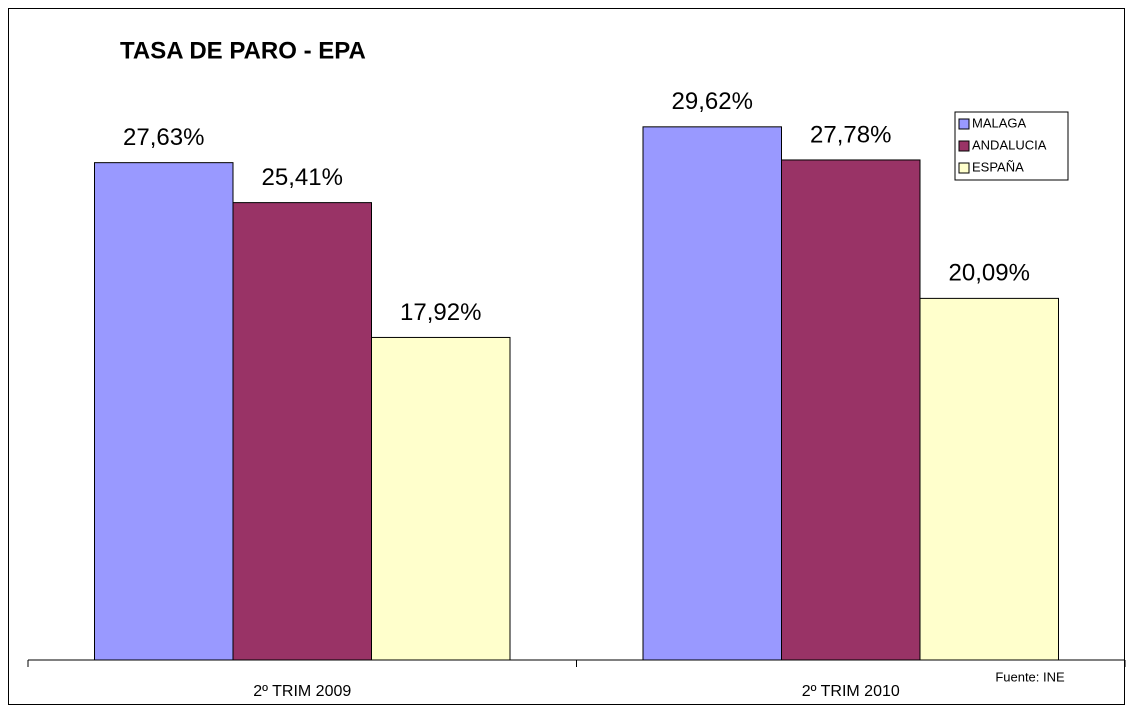 The height and width of the screenshot is (713, 1133). What do you see at coordinates (302, 691) in the screenshot?
I see `x-tick-label: 2º TRIM 2009` at bounding box center [302, 691].